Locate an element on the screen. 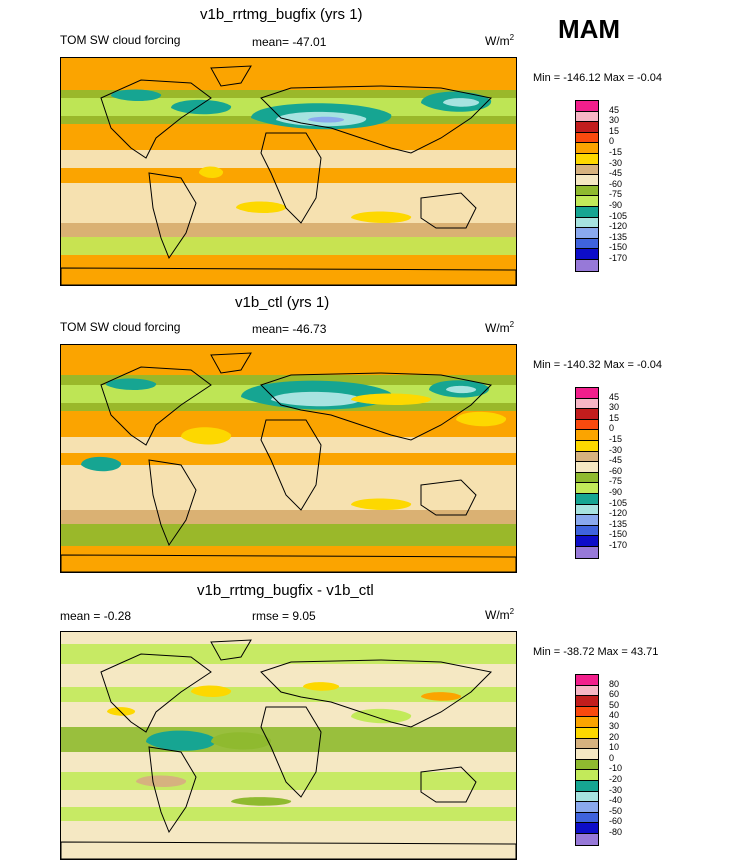 Image resolution: width=732 pixels, height=865 pixels. colorbar-label: 10 is located at coordinates (614, 747).